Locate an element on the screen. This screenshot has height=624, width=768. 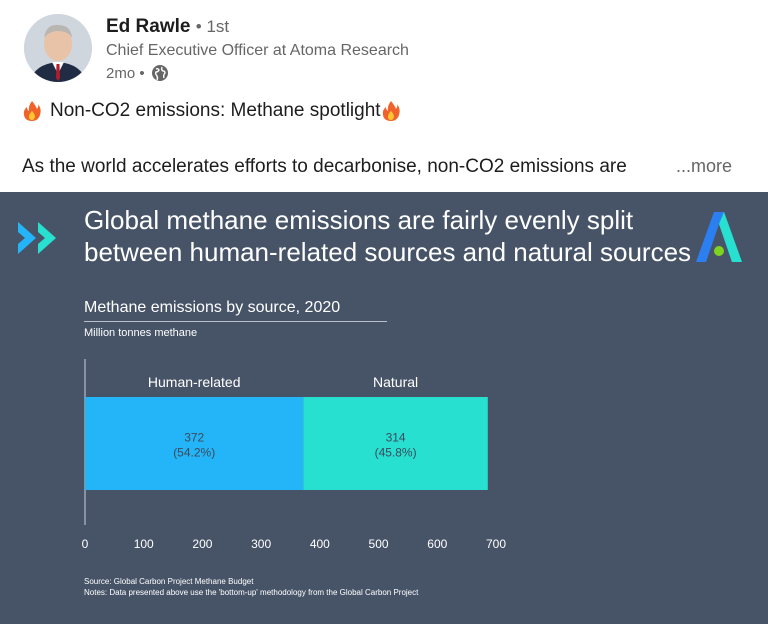
x-tick-label: 200 is located at coordinates (202, 544).